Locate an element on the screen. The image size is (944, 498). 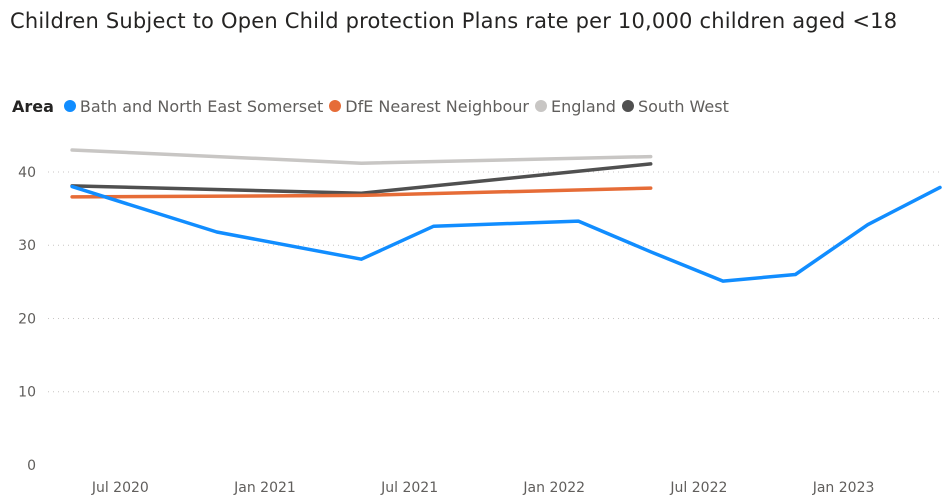
series-line-dfe-nearest-neighbour is located at coordinates (361, 192).